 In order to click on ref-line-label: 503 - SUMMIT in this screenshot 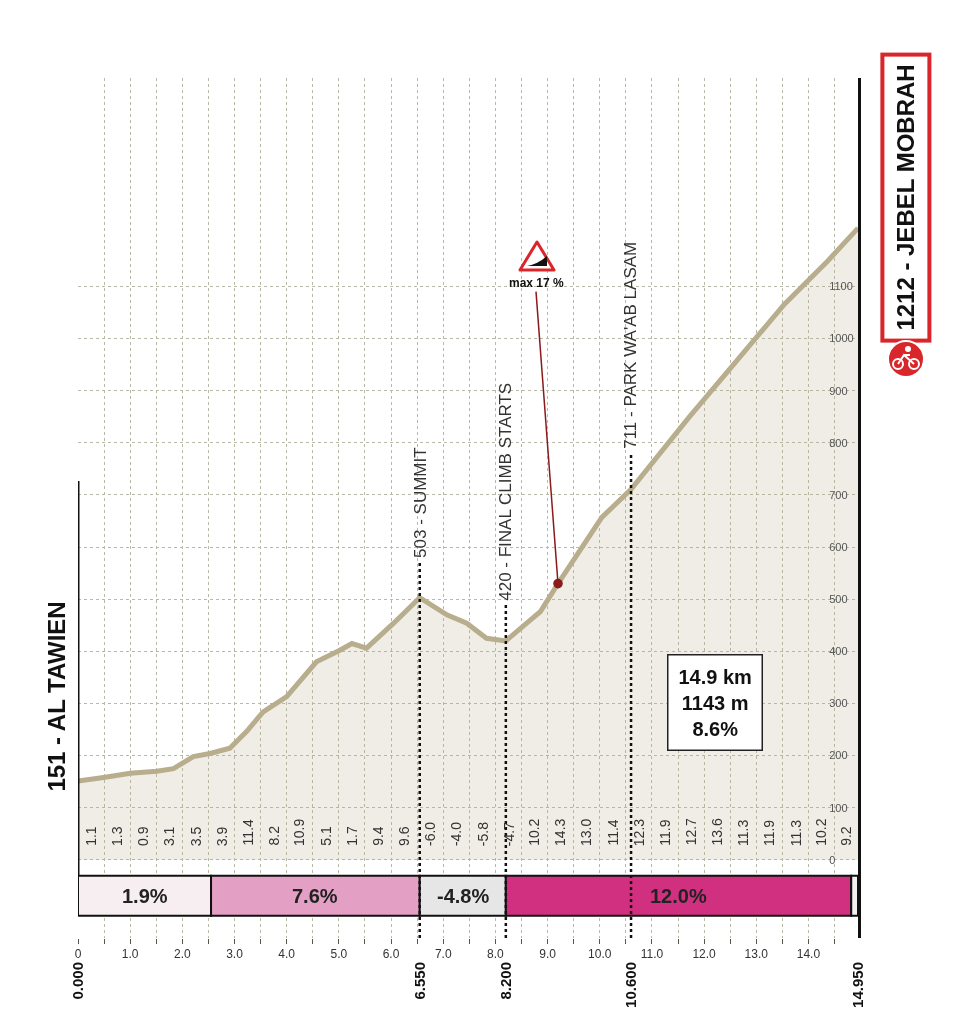, I will do `click(420, 502)`.